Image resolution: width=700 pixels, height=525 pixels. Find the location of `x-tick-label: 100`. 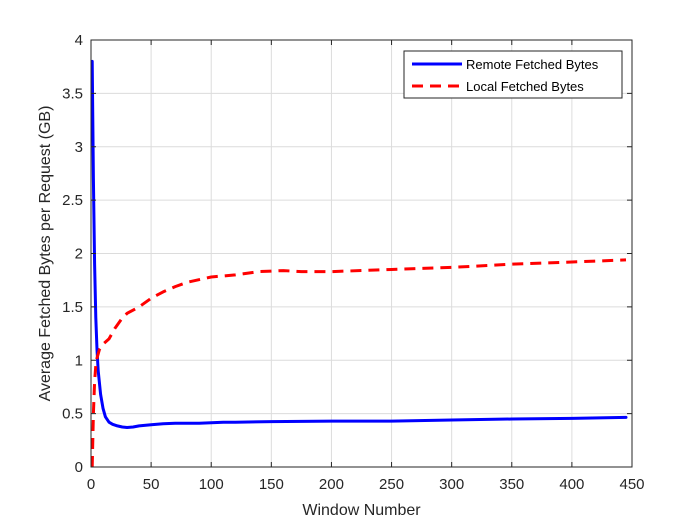

x-tick-label: 100 is located at coordinates (211, 484).